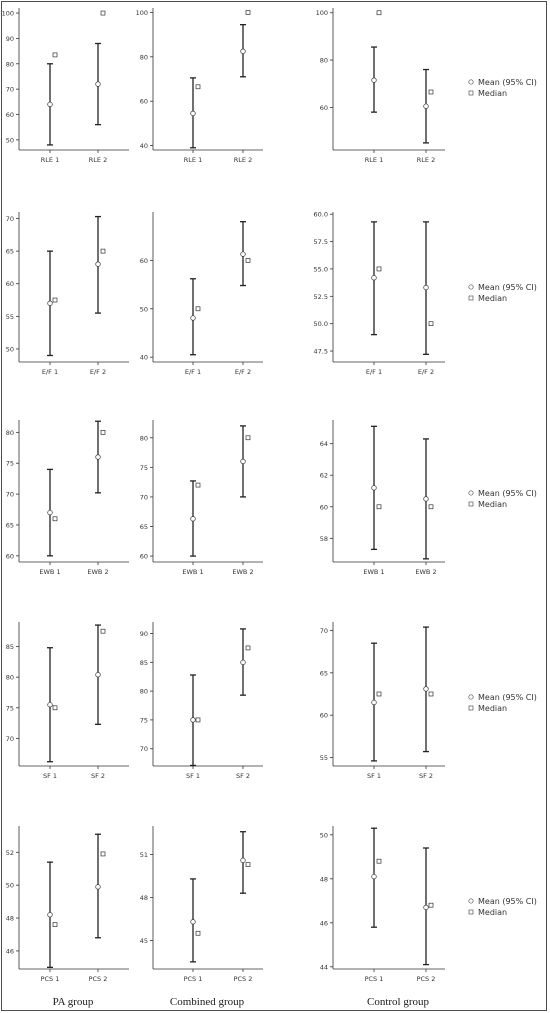 The height and width of the screenshot is (1013, 550). Describe the element at coordinates (382, 701) in the screenshot. I see `panel-4-3: 55 60 65 70 SF 1 SF 2` at that location.